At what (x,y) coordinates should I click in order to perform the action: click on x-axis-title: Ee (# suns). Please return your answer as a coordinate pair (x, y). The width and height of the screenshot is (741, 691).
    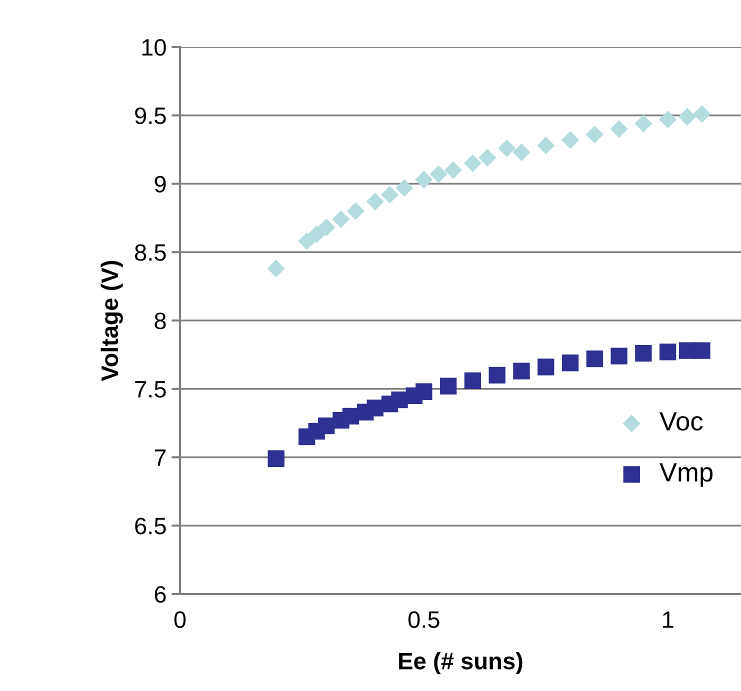
    Looking at the image, I should click on (460, 663).